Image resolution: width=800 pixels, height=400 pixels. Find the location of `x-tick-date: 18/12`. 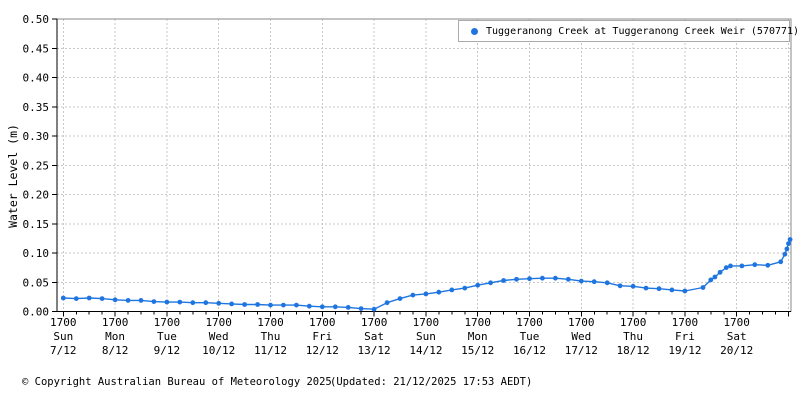

x-tick-date: 18/12 is located at coordinates (633, 350).